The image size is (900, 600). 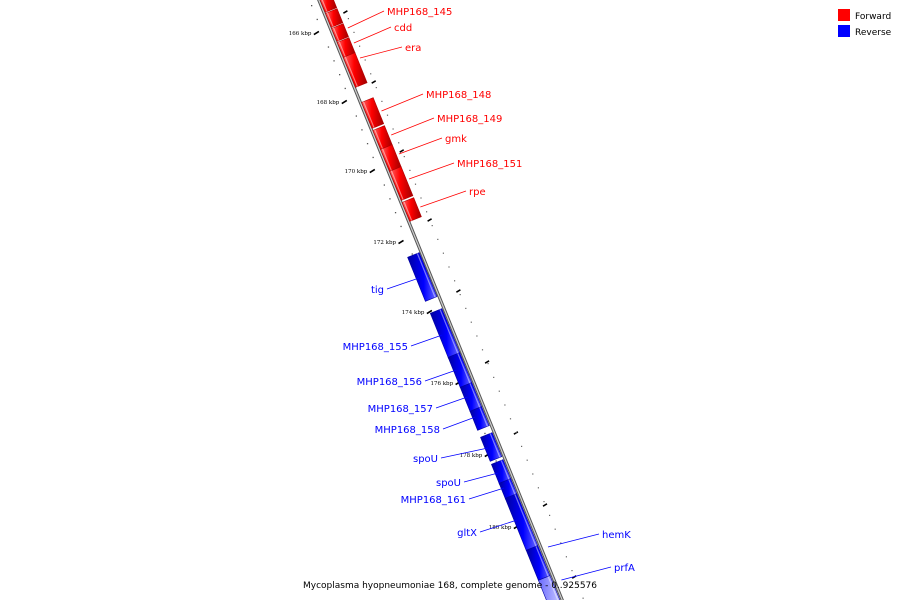 What do you see at coordinates (844, 15) in the screenshot?
I see `legend-swatch-forward` at bounding box center [844, 15].